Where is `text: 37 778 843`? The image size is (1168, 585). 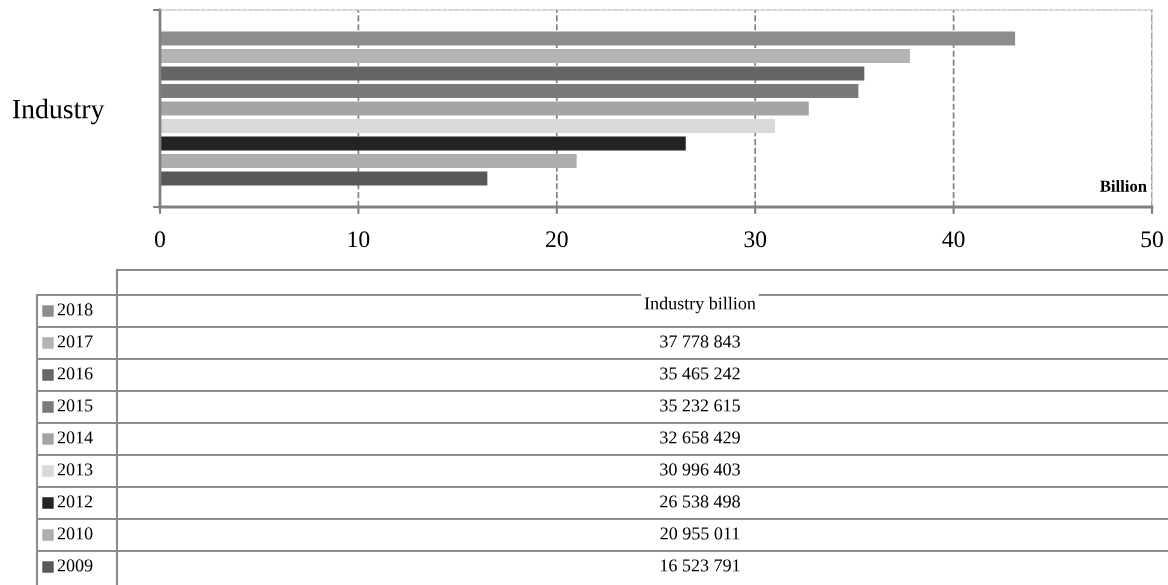 text: 37 778 843 is located at coordinates (700, 341).